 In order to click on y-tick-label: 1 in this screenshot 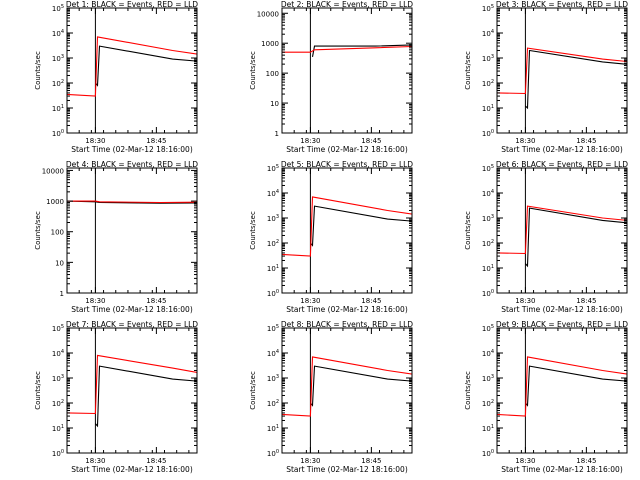, I will do `click(277, 134)`.